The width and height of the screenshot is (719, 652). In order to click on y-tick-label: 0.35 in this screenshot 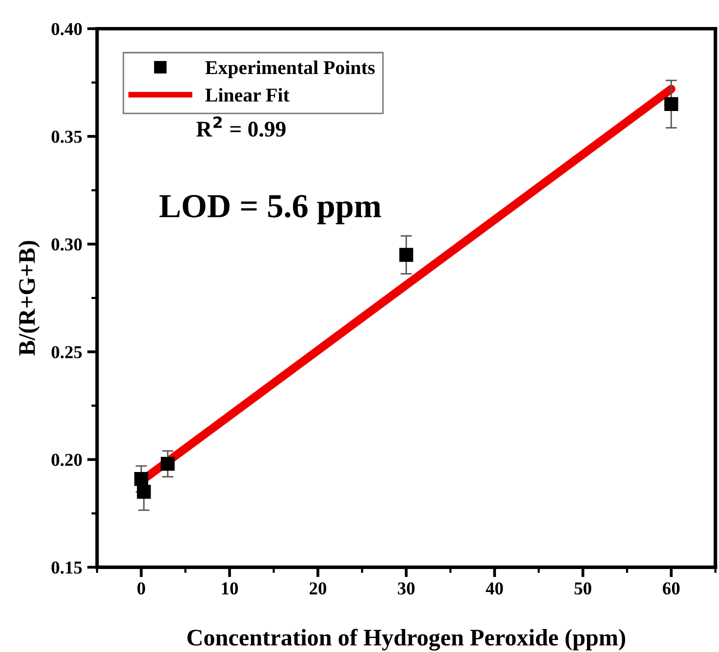, I will do `click(67, 136)`.